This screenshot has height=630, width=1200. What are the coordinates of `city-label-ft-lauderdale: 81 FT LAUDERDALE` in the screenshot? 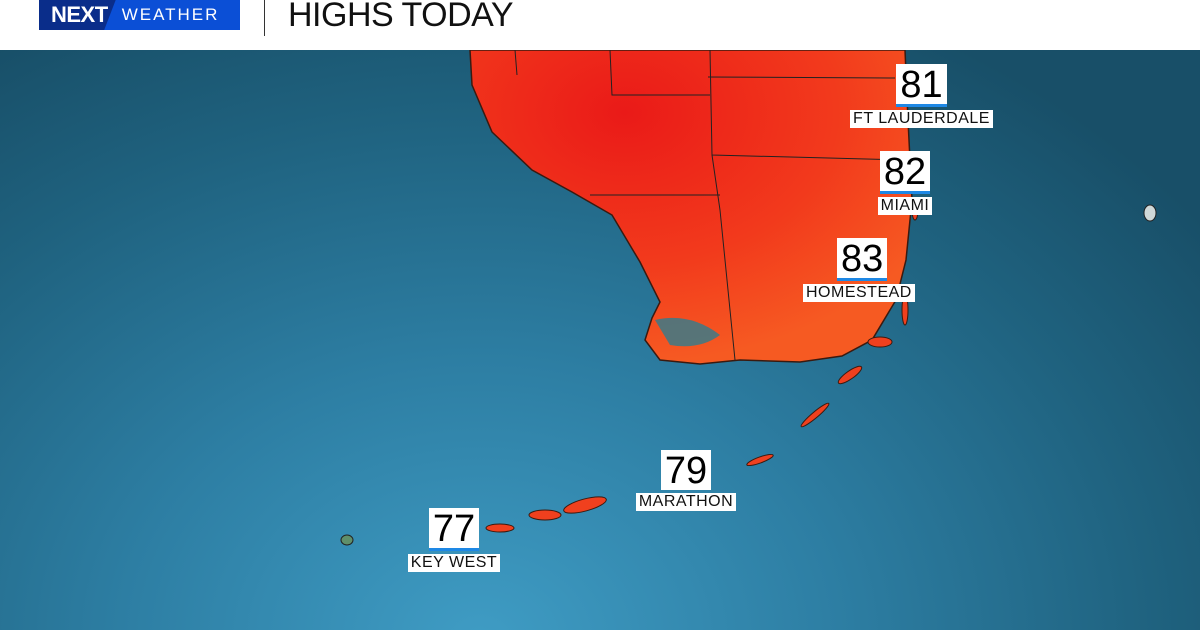 It's located at (921, 96).